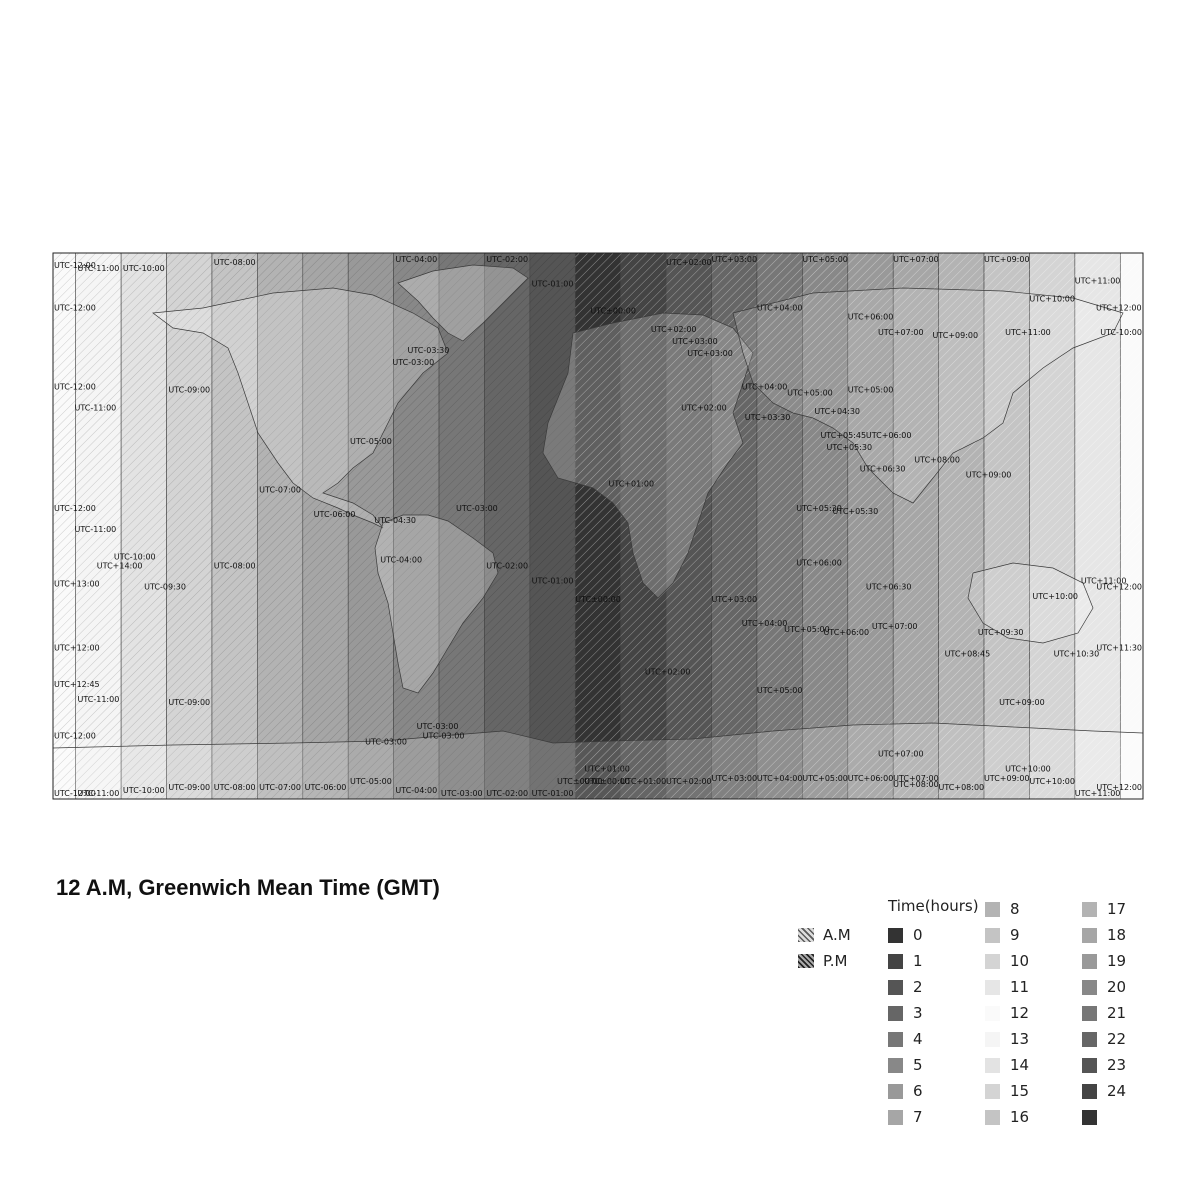  I want to click on zone-label: UTC+09:30, so click(1001, 632).